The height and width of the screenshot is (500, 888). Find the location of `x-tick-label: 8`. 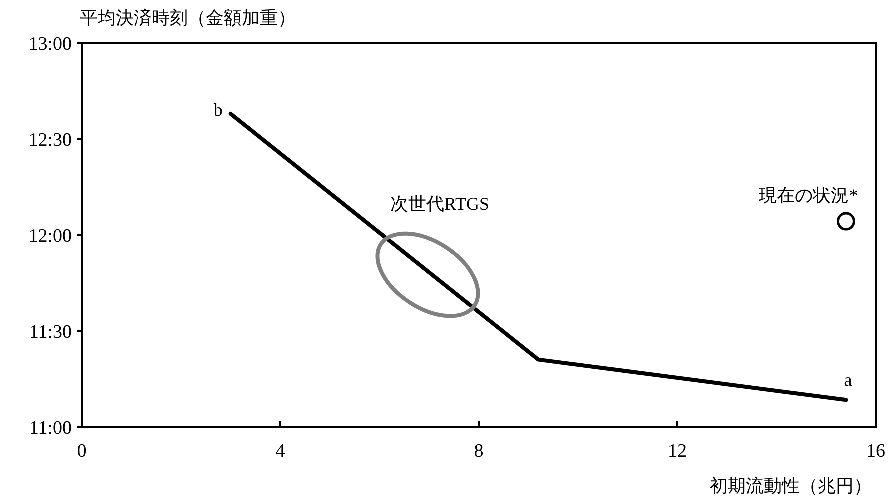

x-tick-label: 8 is located at coordinates (479, 451).